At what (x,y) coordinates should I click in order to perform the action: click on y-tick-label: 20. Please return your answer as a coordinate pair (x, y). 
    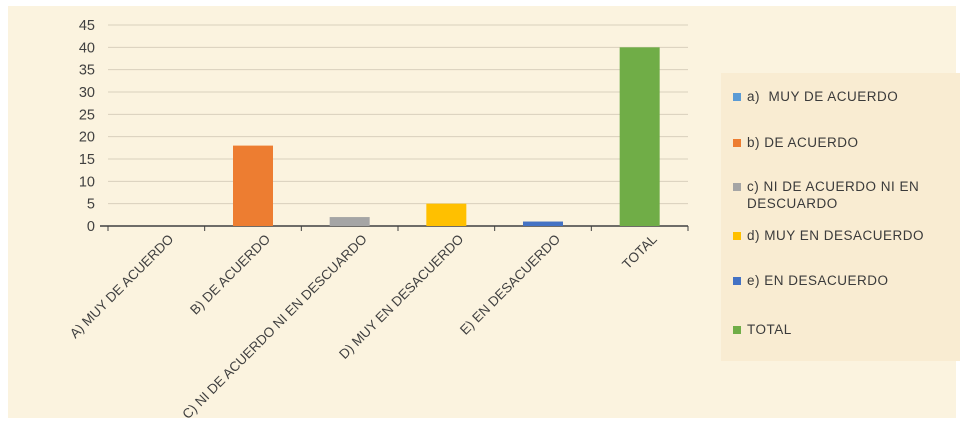
    Looking at the image, I should click on (87, 138).